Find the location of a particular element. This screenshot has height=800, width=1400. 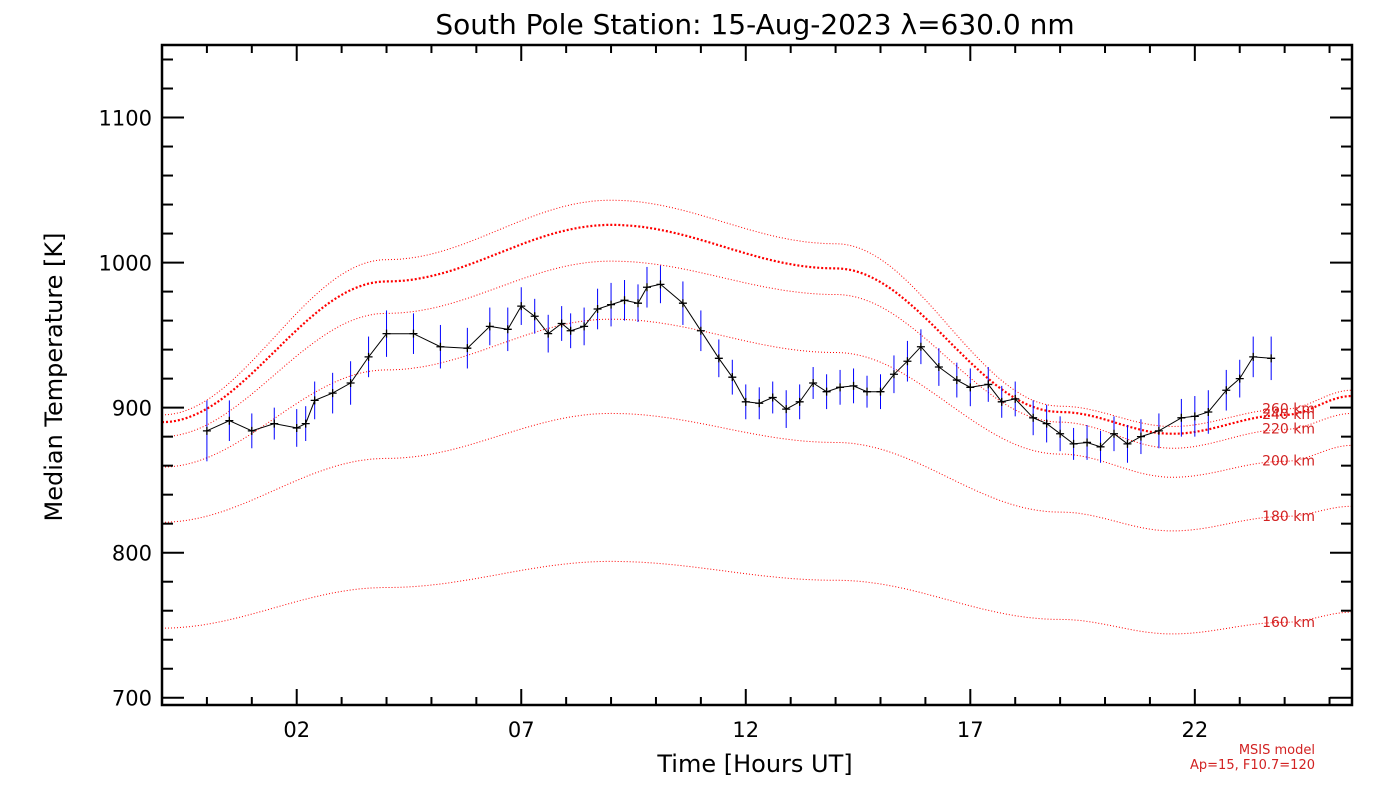

model-curve-label: 200 km is located at coordinates (1288, 462).